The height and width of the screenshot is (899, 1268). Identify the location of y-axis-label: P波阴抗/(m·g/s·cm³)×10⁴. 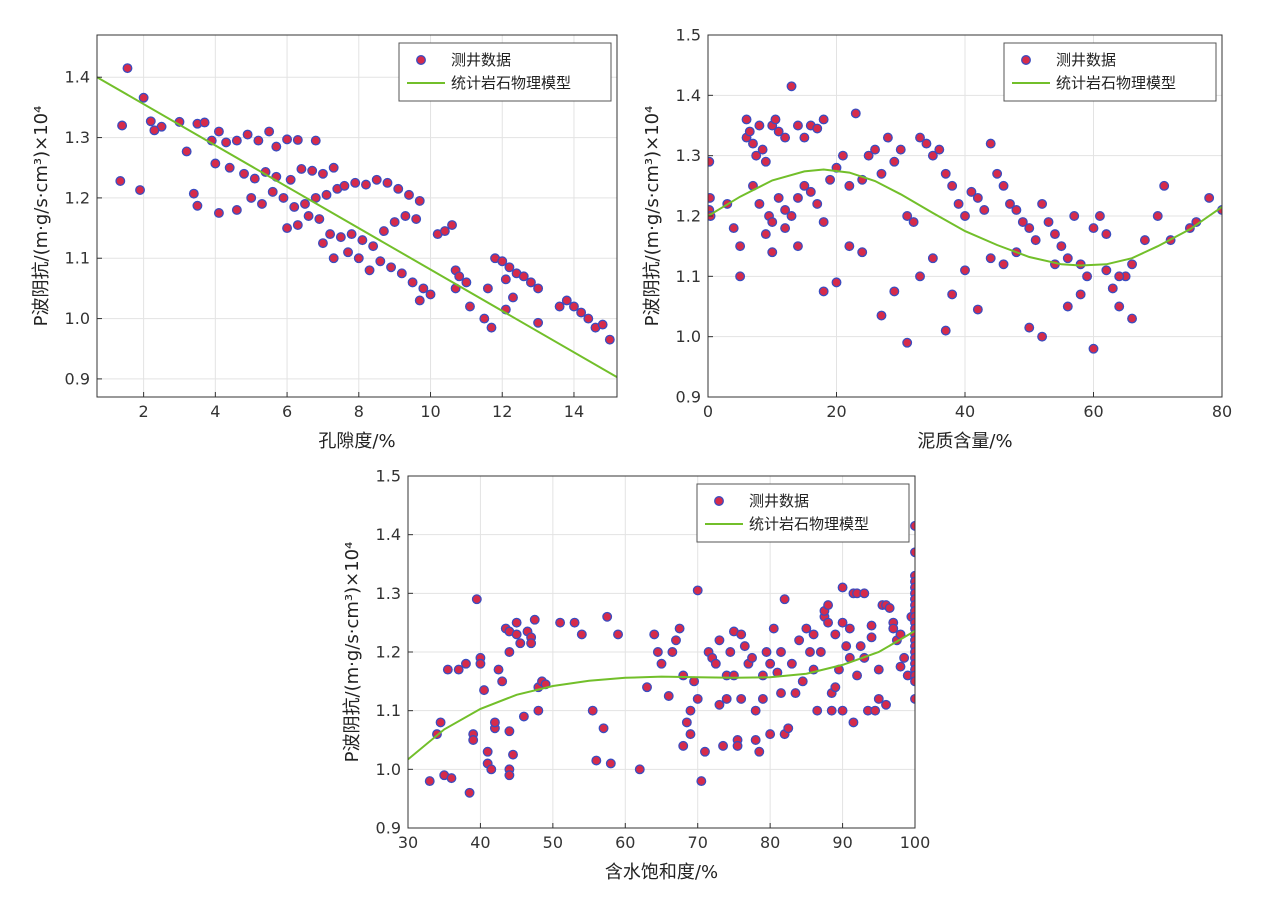
(352, 652).